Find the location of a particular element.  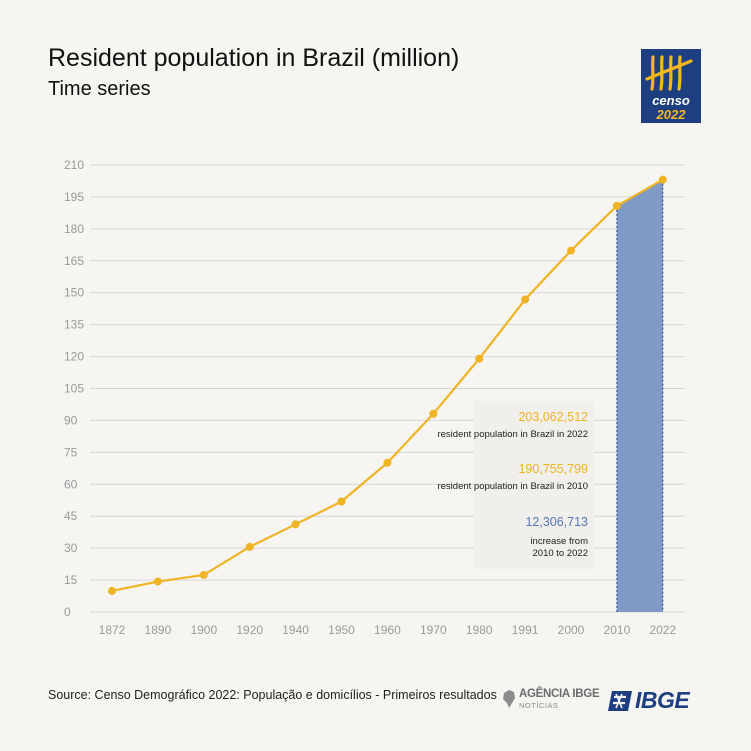

y-tick-label: 30 is located at coordinates (71, 548).